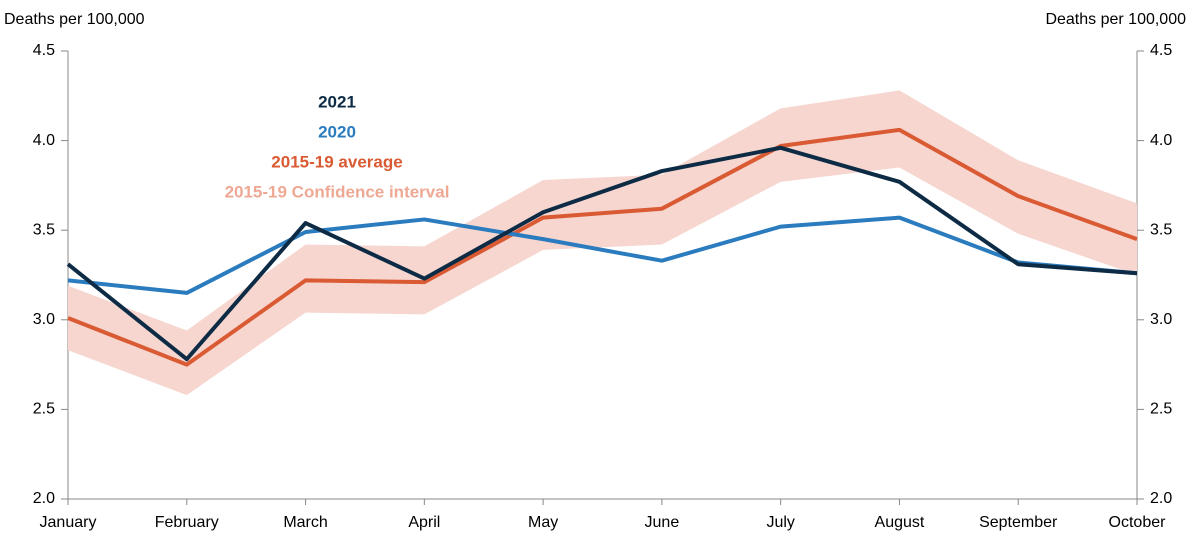 This screenshot has height=536, width=1190. Describe the element at coordinates (68, 522) in the screenshot. I see `x-tick-label: January` at that location.